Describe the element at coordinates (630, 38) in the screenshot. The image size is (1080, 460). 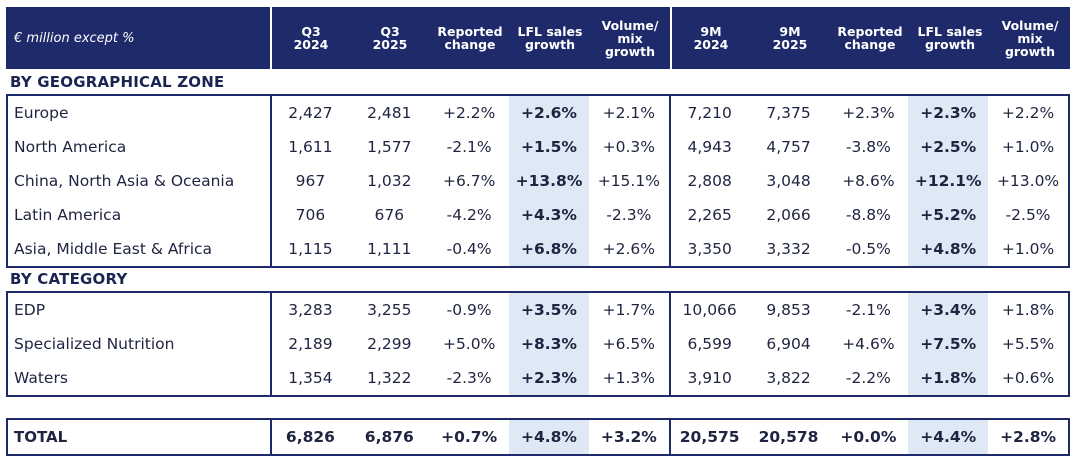
I see `col-header-q3-volmix: Volume/ mix growth` at that location.